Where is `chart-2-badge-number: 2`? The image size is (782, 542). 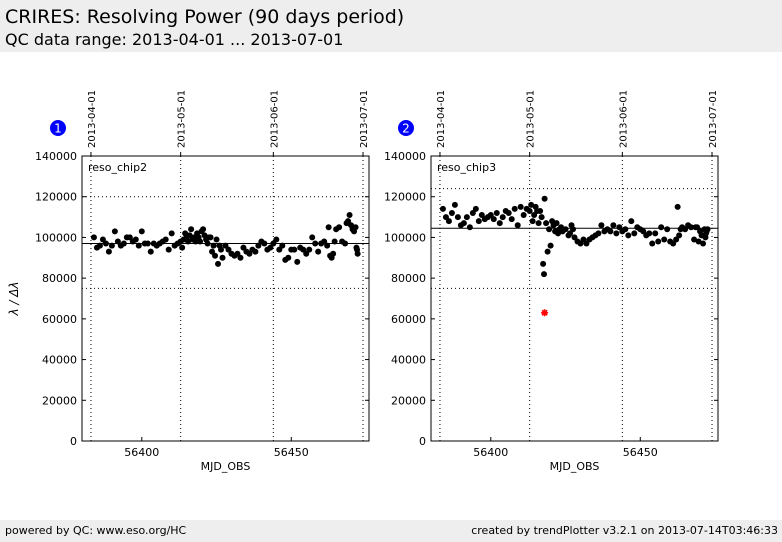
chart-2-badge-number: 2 is located at coordinates (406, 129).